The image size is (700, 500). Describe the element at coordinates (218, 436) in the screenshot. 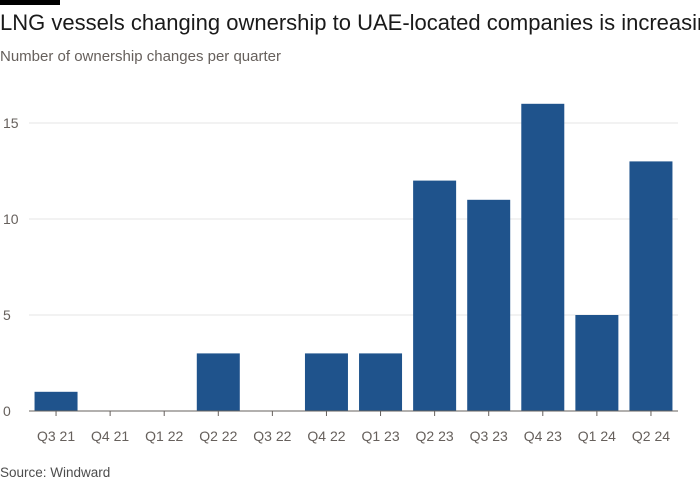

I see `x-tick-label: Q2 22` at that location.